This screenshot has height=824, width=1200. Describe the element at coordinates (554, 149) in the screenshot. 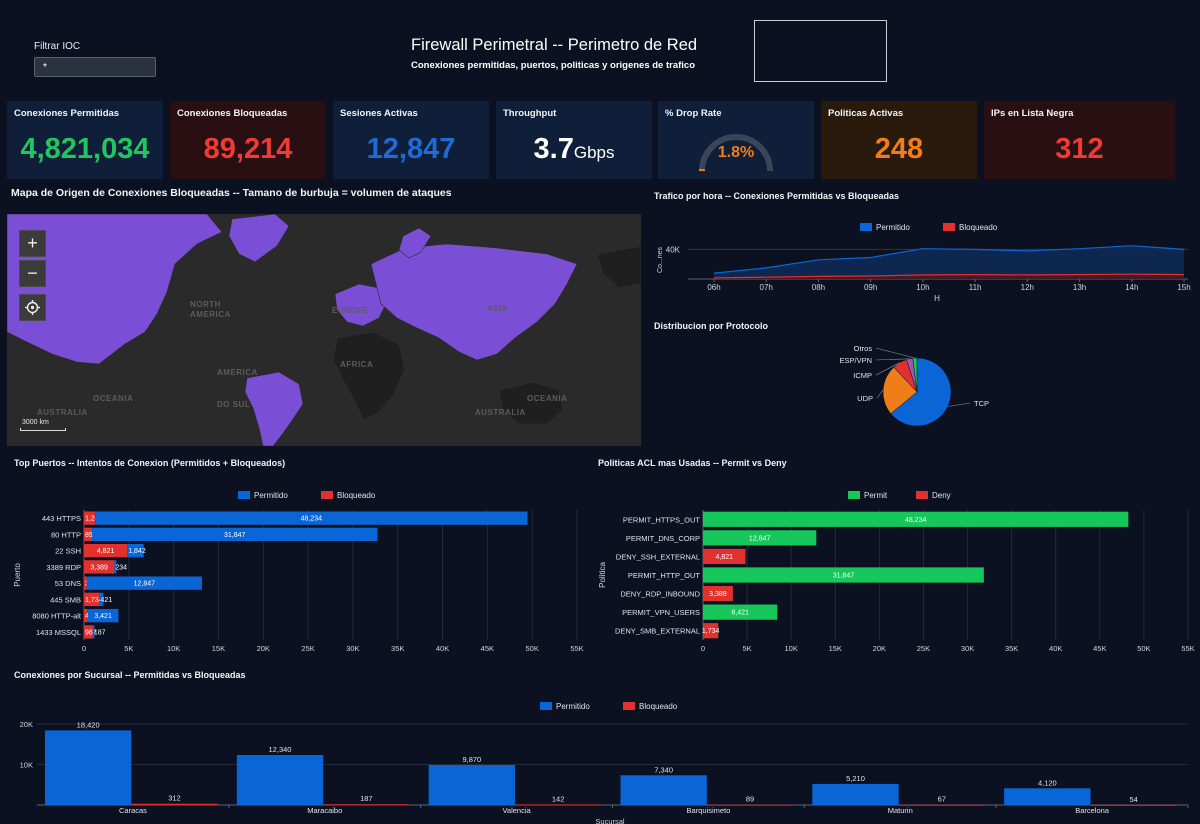

I see `kpi-number: 3.7` at that location.